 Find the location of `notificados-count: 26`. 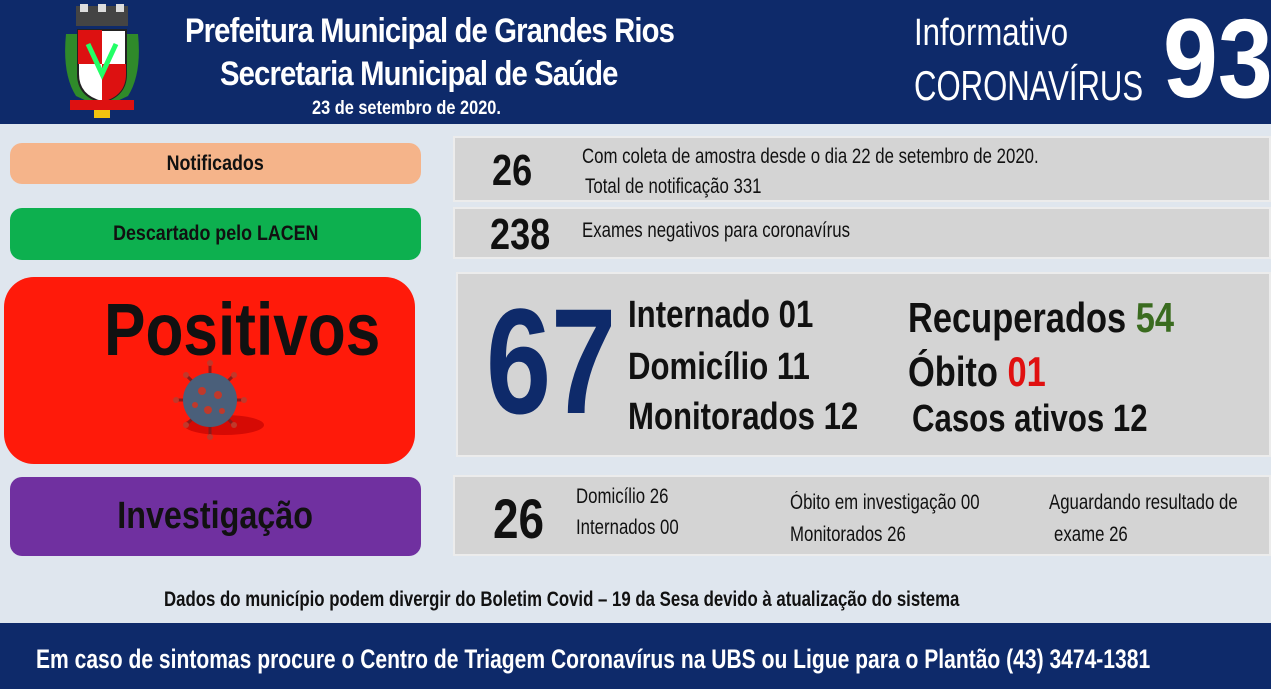

notificados-count: 26 is located at coordinates (512, 170).